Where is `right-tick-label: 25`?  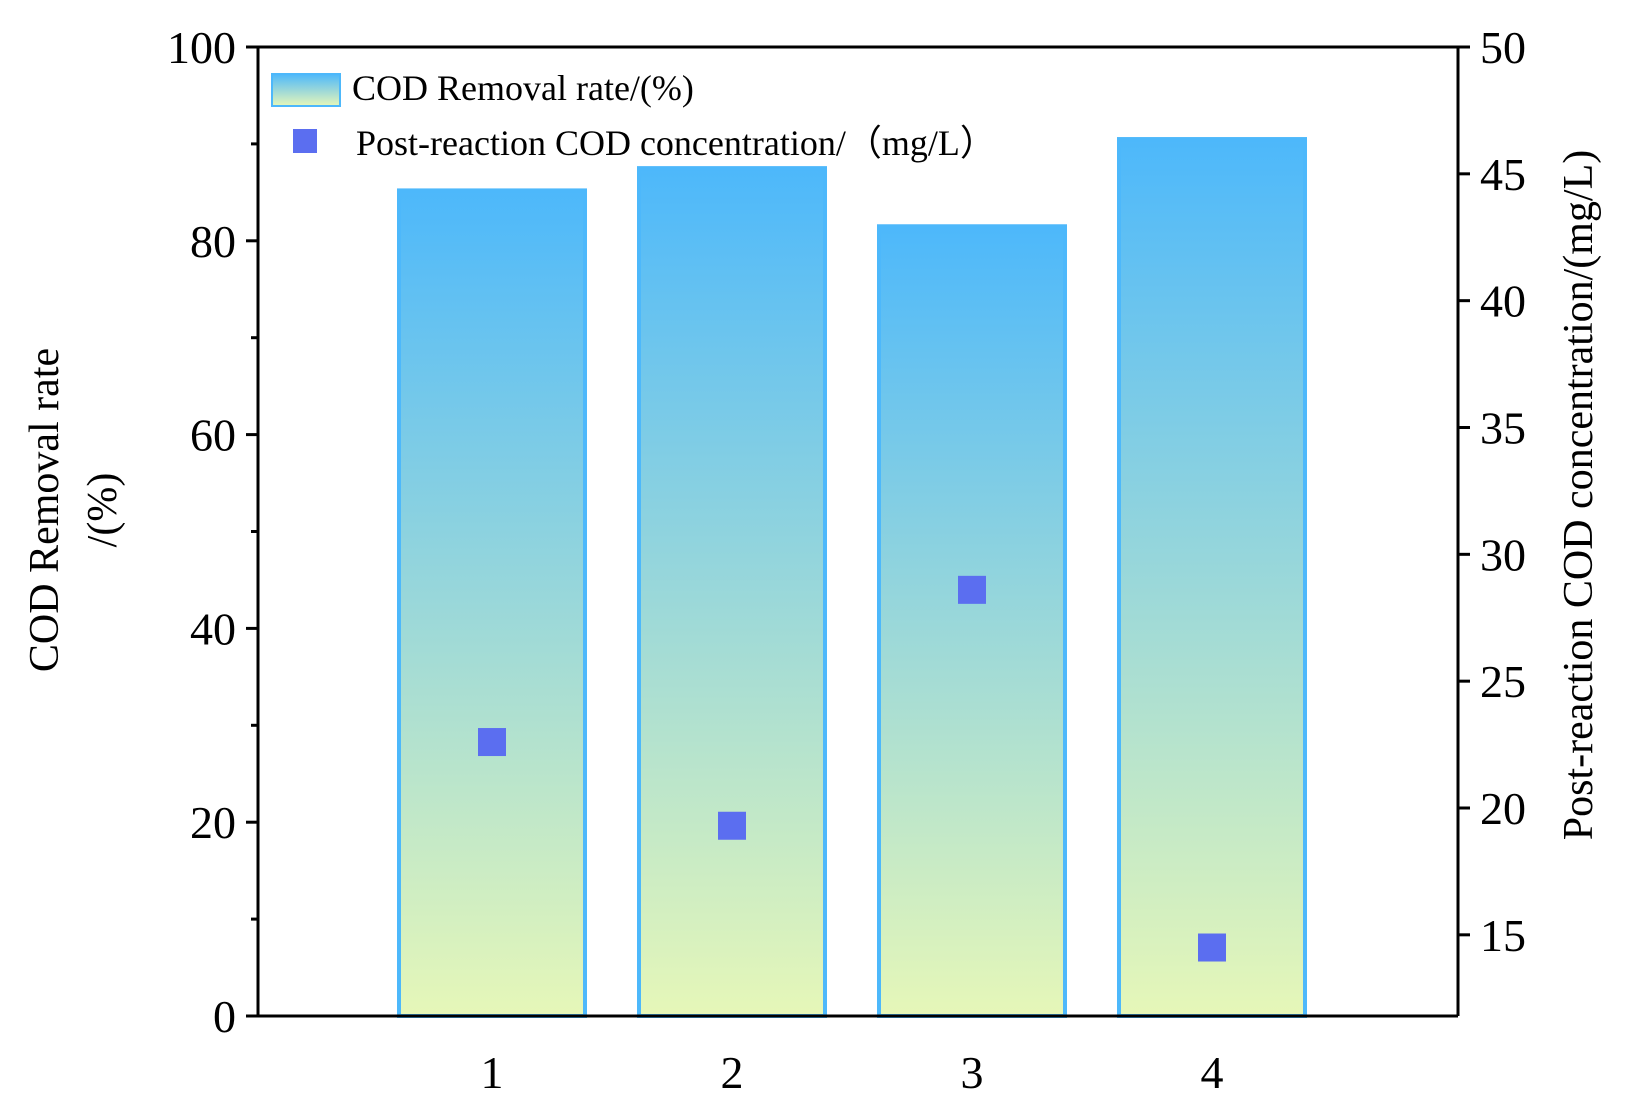 right-tick-label: 25 is located at coordinates (1503, 681).